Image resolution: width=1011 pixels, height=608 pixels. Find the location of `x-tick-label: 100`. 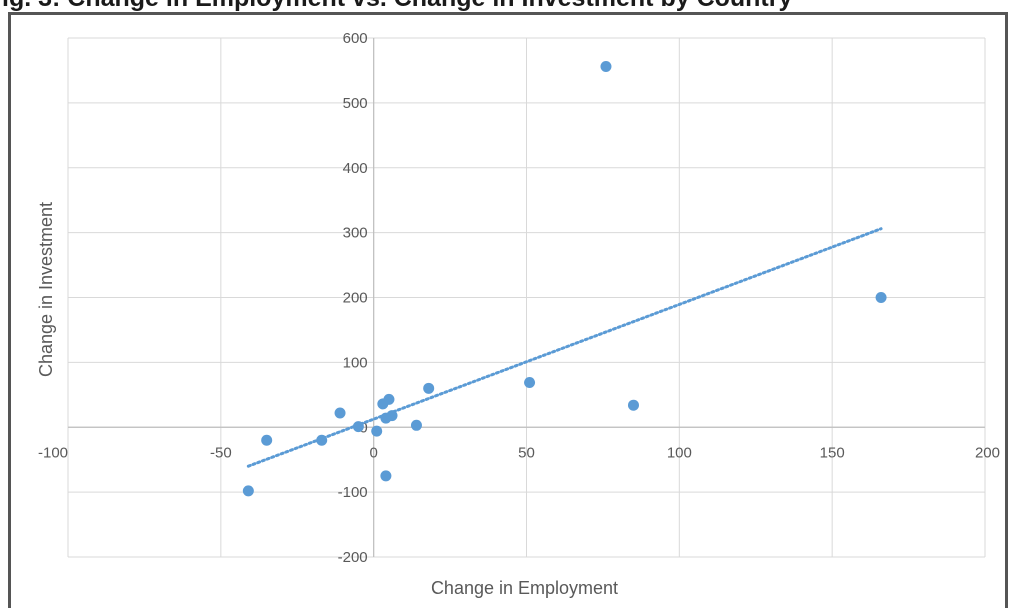

x-tick-label: 100 is located at coordinates (679, 452).